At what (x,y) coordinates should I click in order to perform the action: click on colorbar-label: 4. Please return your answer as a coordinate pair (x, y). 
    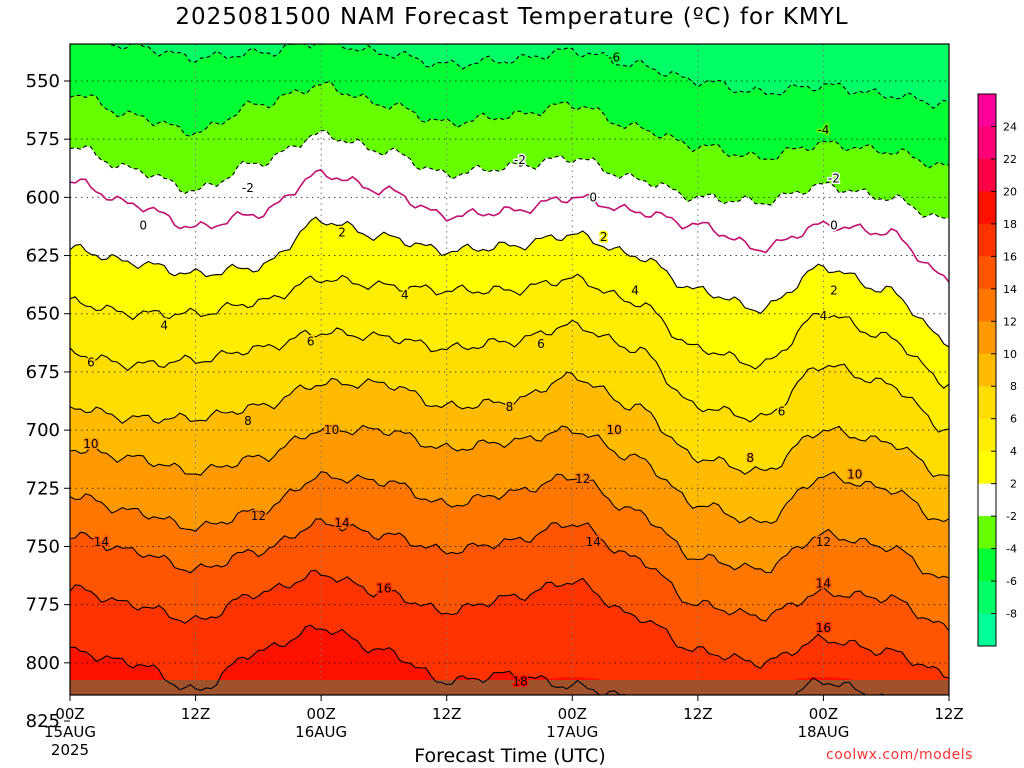
    Looking at the image, I should click on (1013, 451).